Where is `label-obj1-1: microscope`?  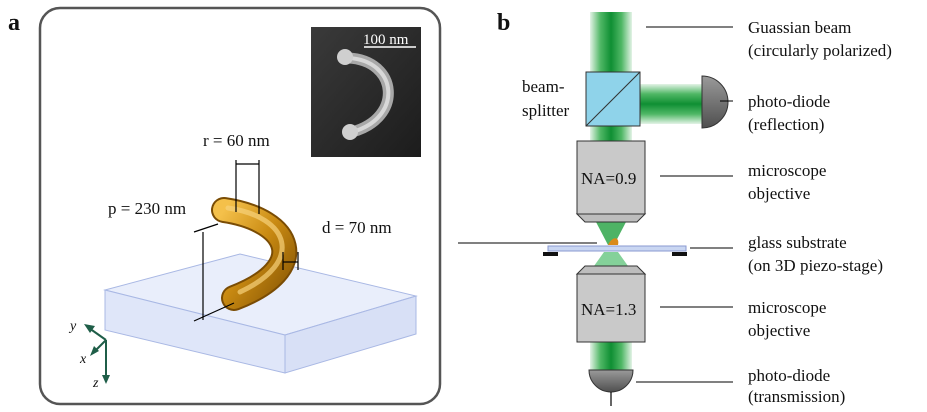
label-obj1-1: microscope is located at coordinates (787, 170).